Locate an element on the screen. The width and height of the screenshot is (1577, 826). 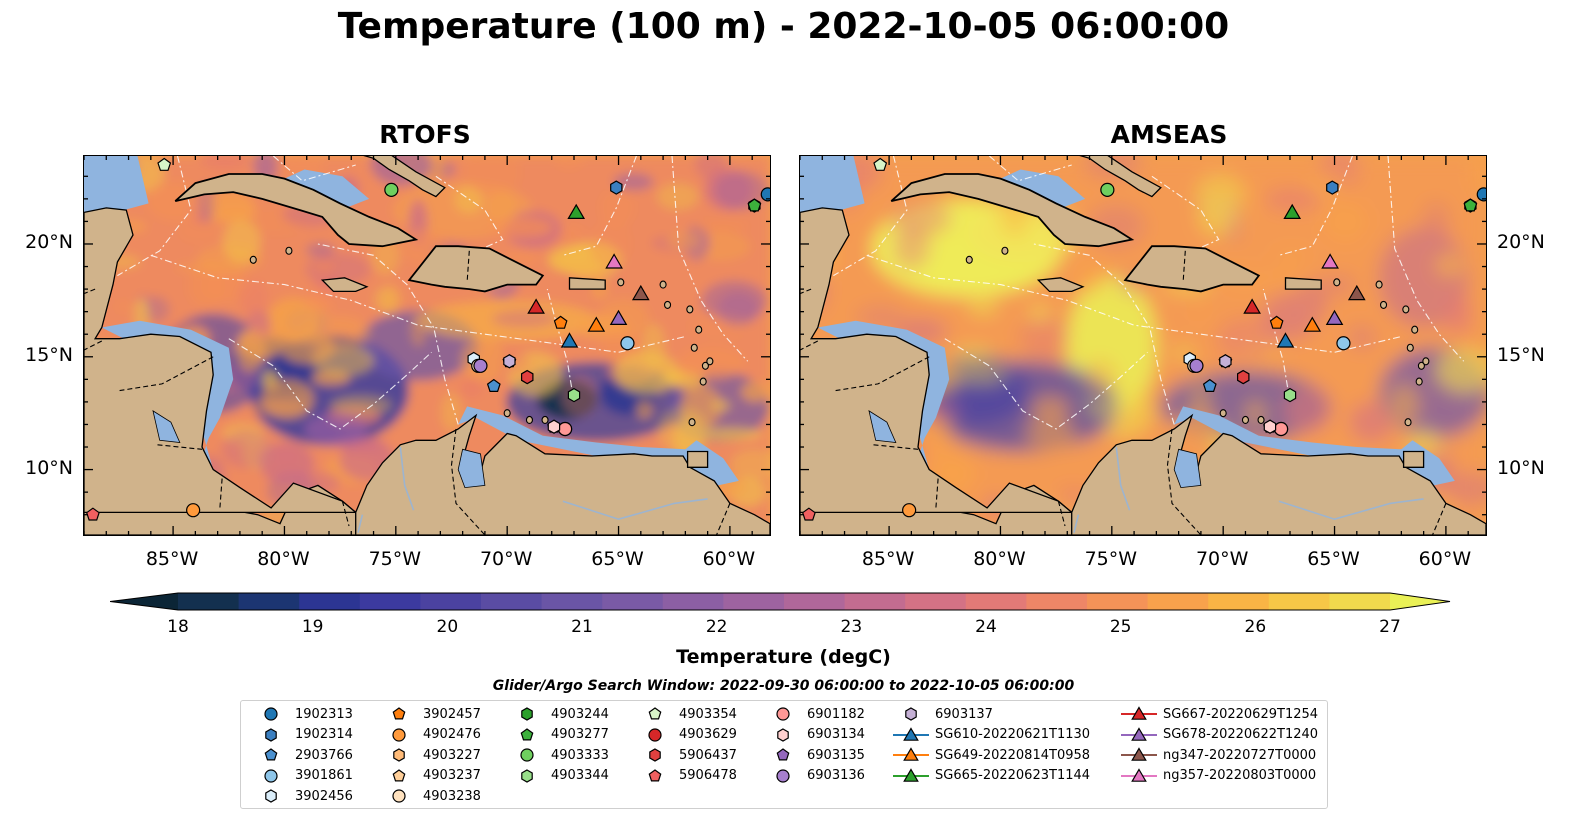
legend-label: 4903237 is located at coordinates (452, 775).